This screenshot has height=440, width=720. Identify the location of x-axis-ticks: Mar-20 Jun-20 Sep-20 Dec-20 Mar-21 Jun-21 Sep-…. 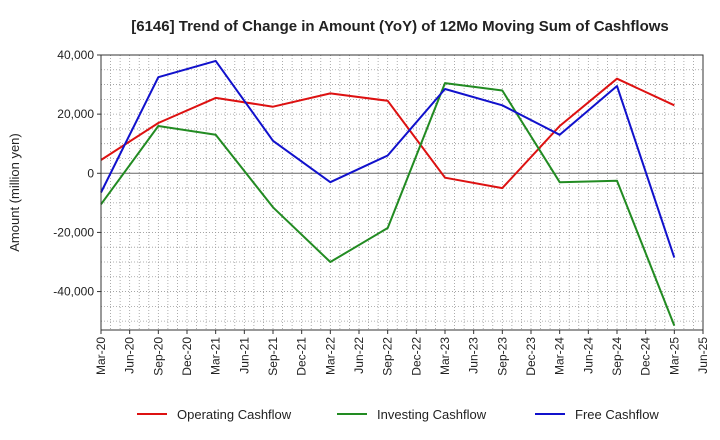
(402, 353).